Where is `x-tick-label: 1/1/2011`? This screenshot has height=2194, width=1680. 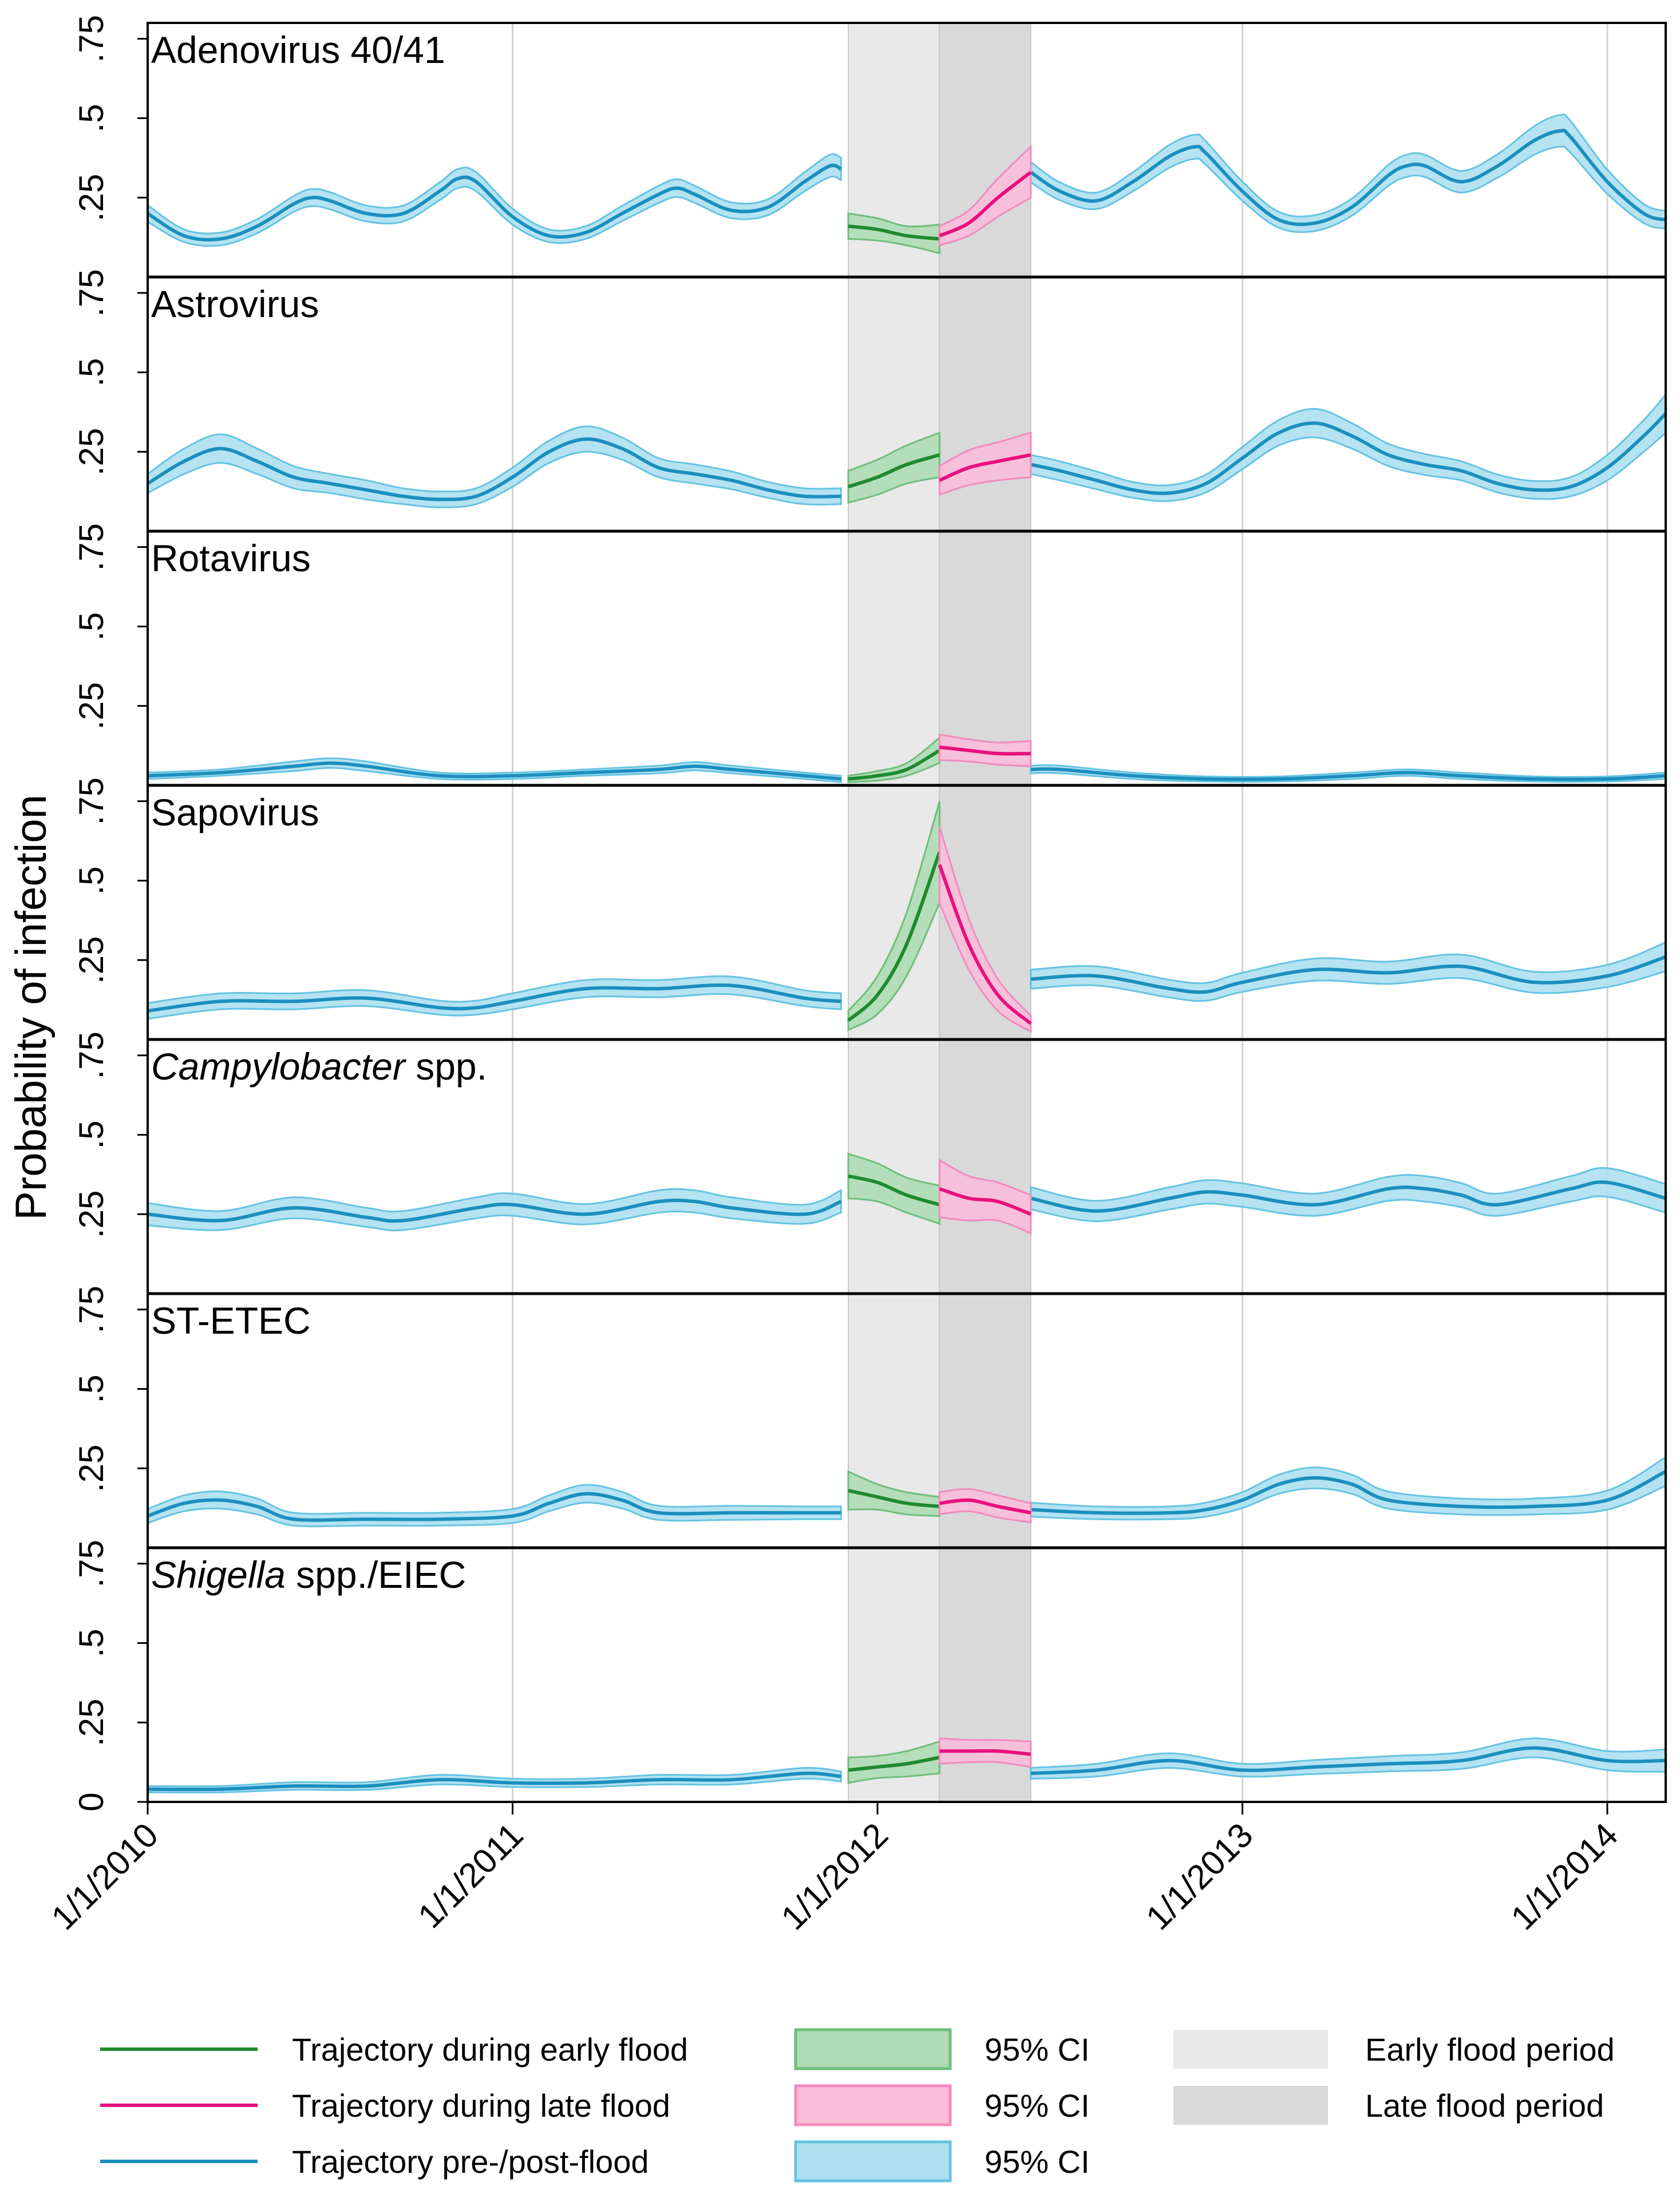
x-tick-label: 1/1/2011 is located at coordinates (470, 1876).